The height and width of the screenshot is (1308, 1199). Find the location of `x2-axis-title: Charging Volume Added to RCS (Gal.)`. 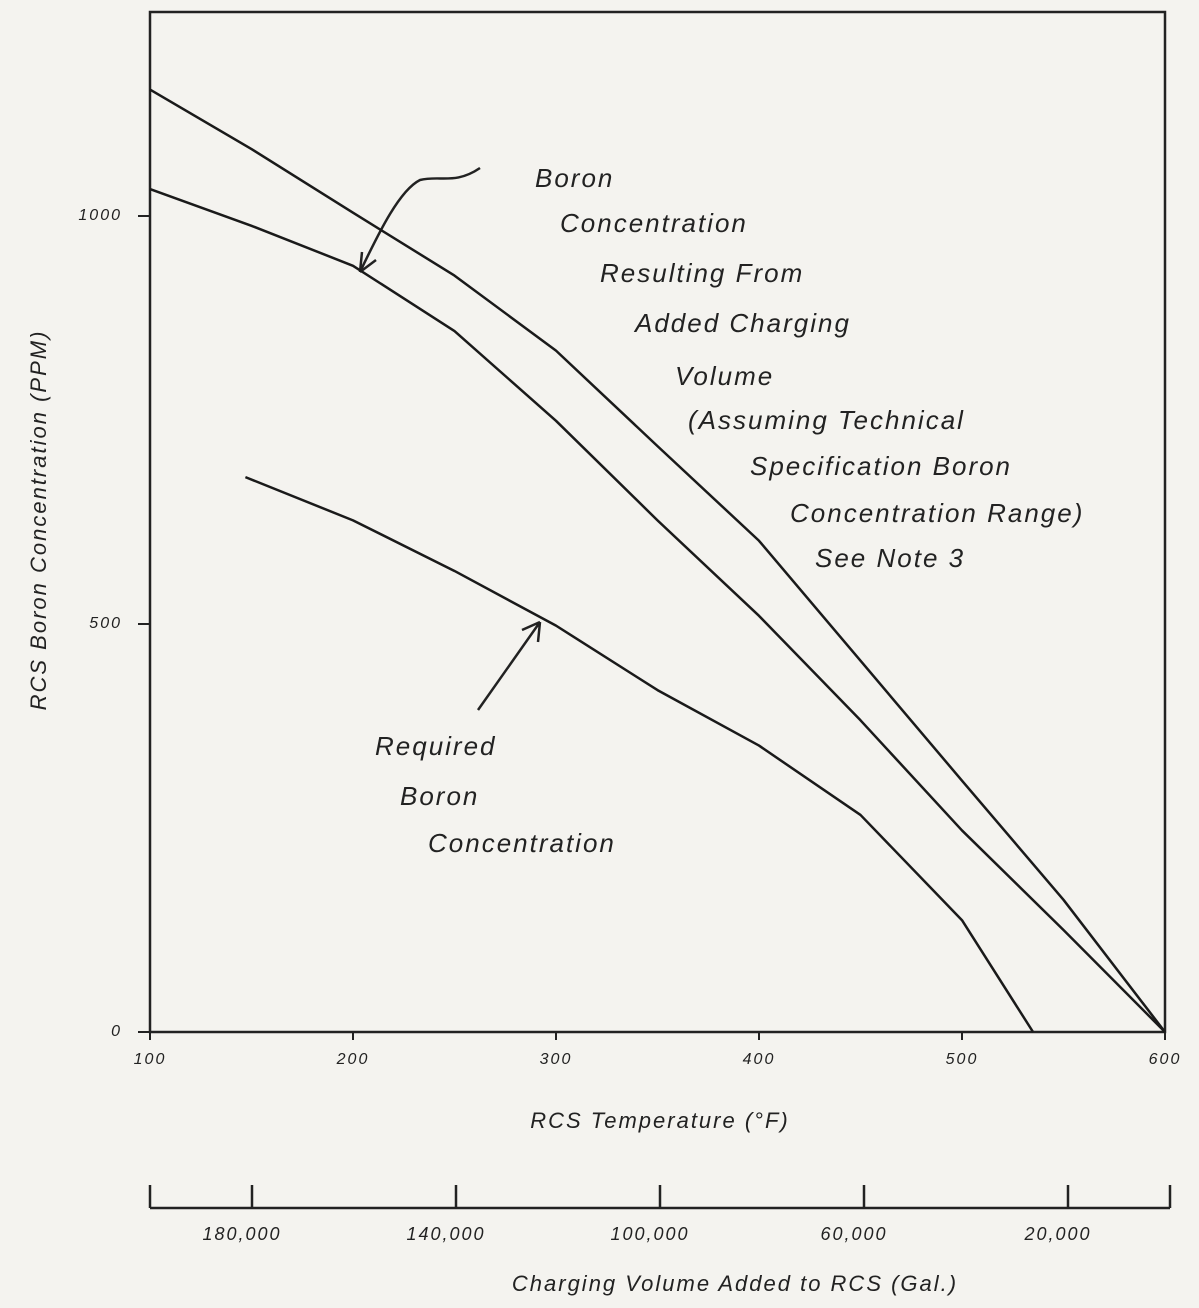

x2-axis-title: Charging Volume Added to RCS (Gal.) is located at coordinates (735, 1283).